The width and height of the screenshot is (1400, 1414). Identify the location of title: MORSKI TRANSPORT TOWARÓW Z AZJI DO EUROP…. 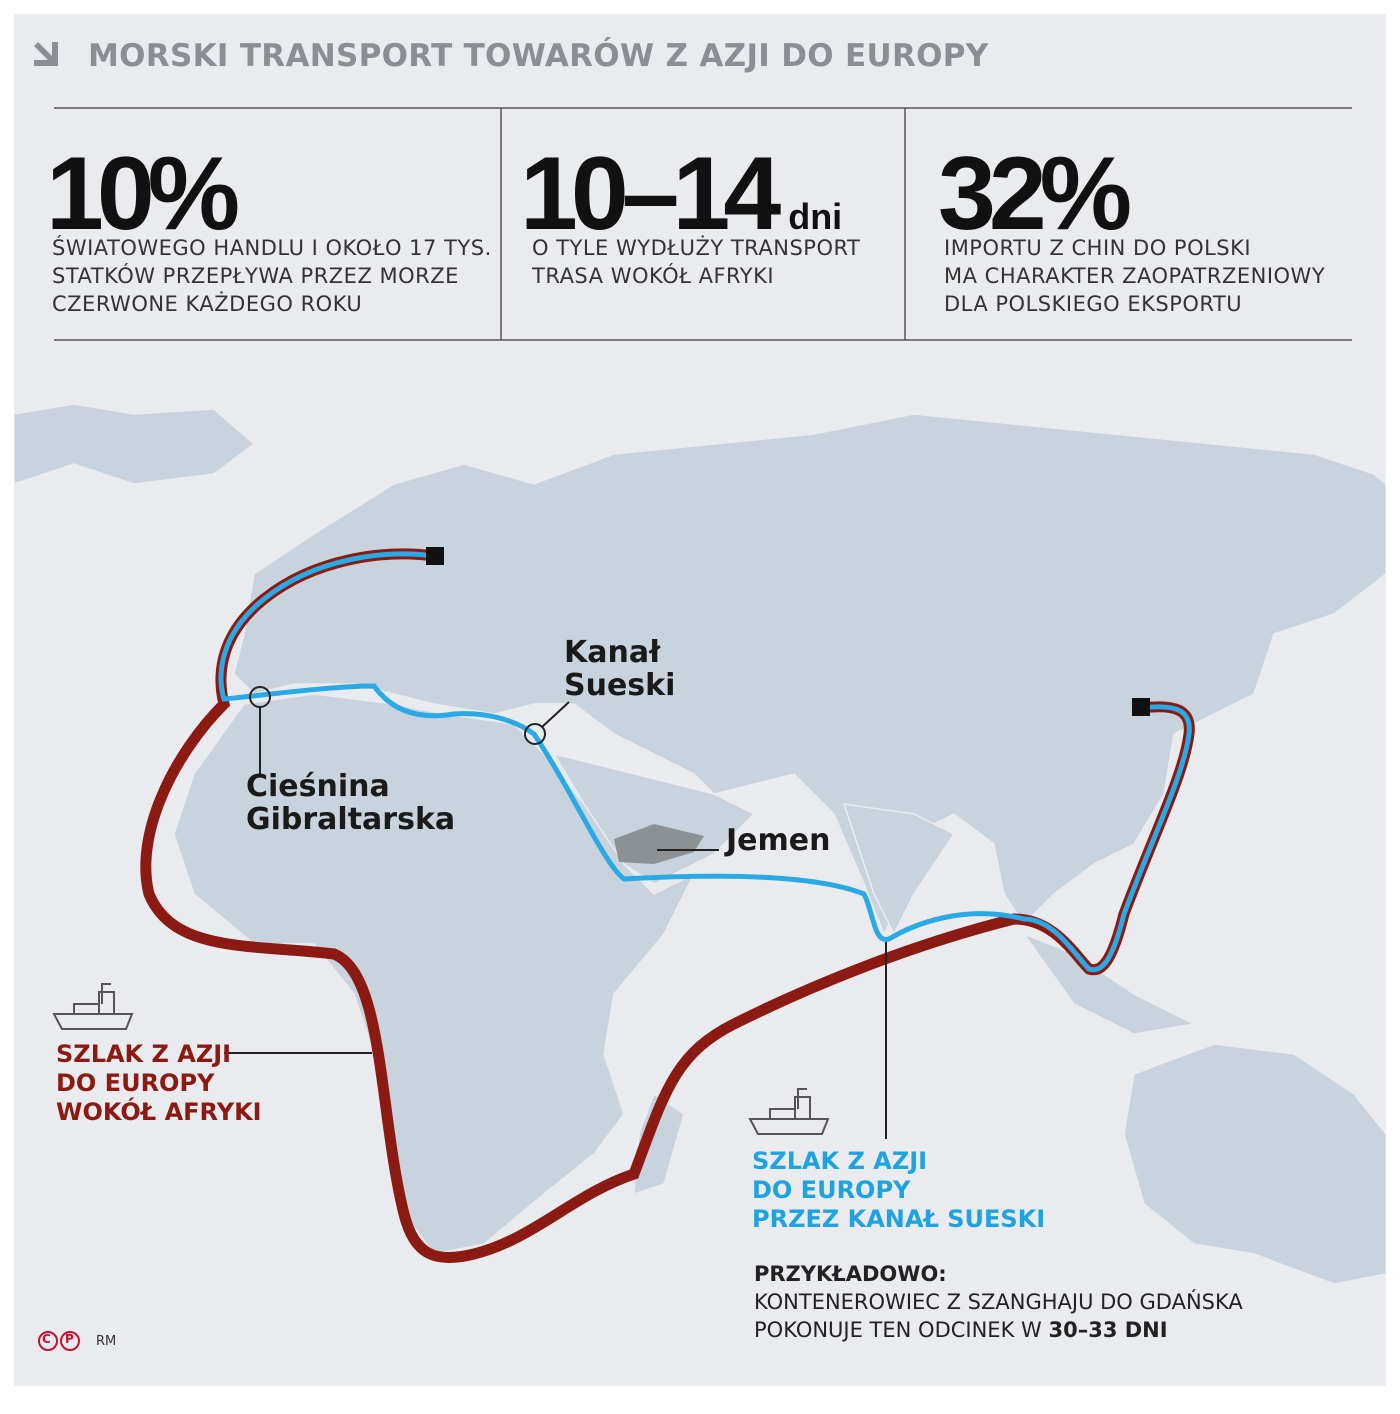
(538, 56).